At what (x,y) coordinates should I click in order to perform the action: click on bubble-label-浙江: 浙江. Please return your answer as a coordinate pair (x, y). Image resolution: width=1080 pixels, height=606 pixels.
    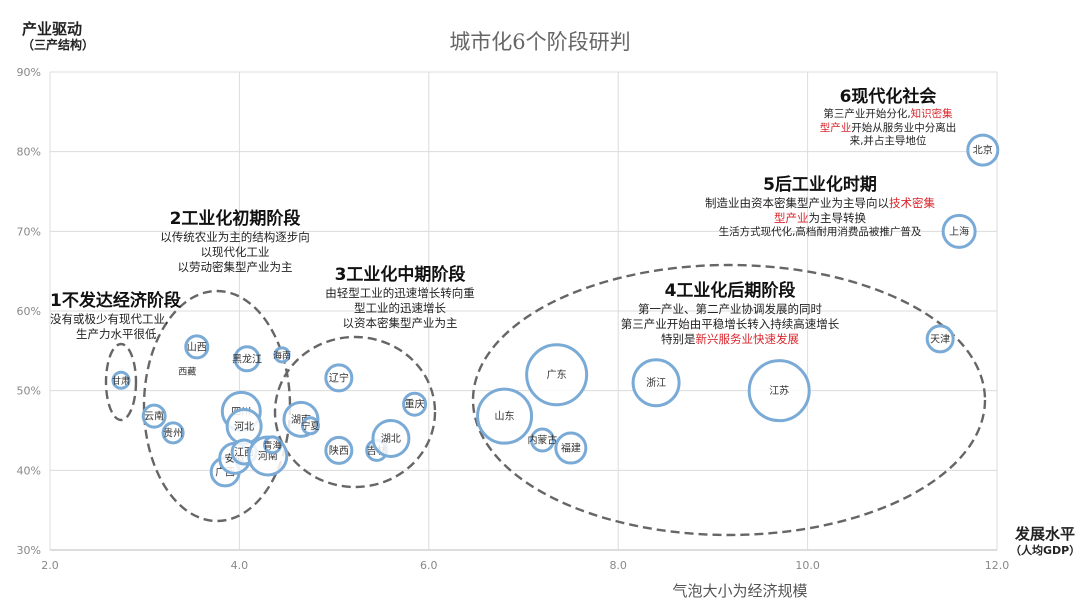
    Looking at the image, I should click on (656, 383).